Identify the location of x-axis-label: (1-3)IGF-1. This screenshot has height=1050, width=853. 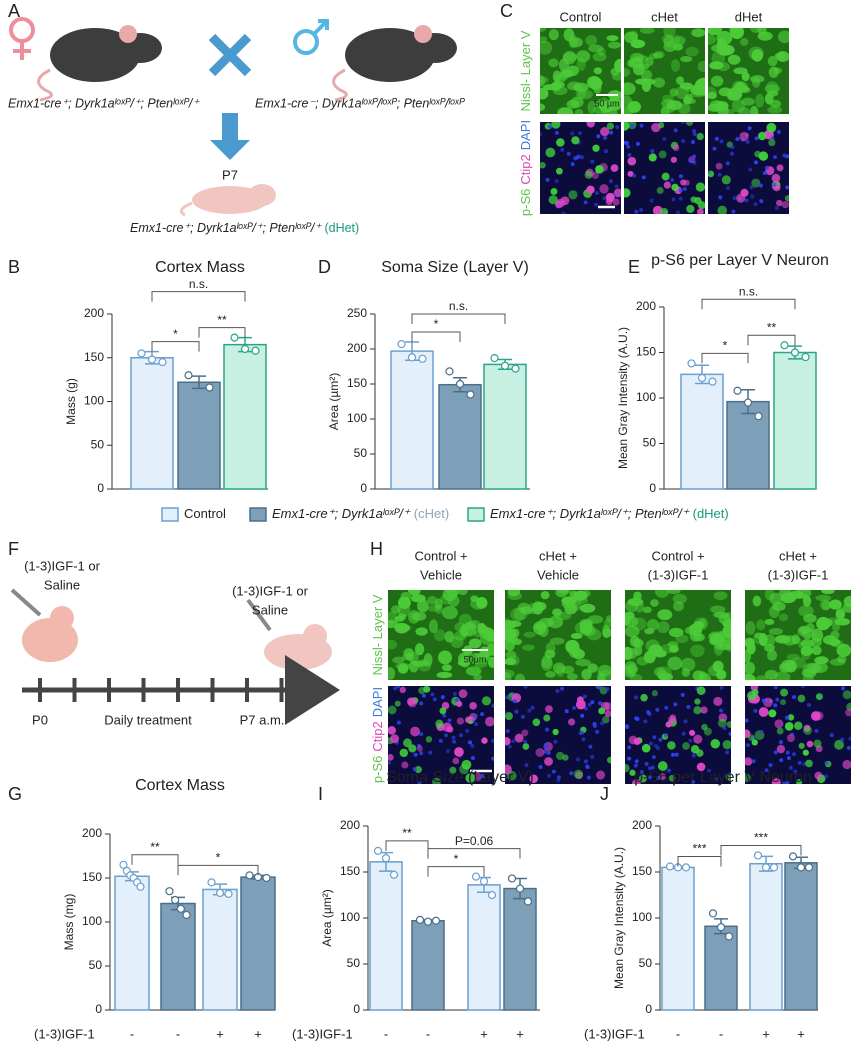
(64, 1033).